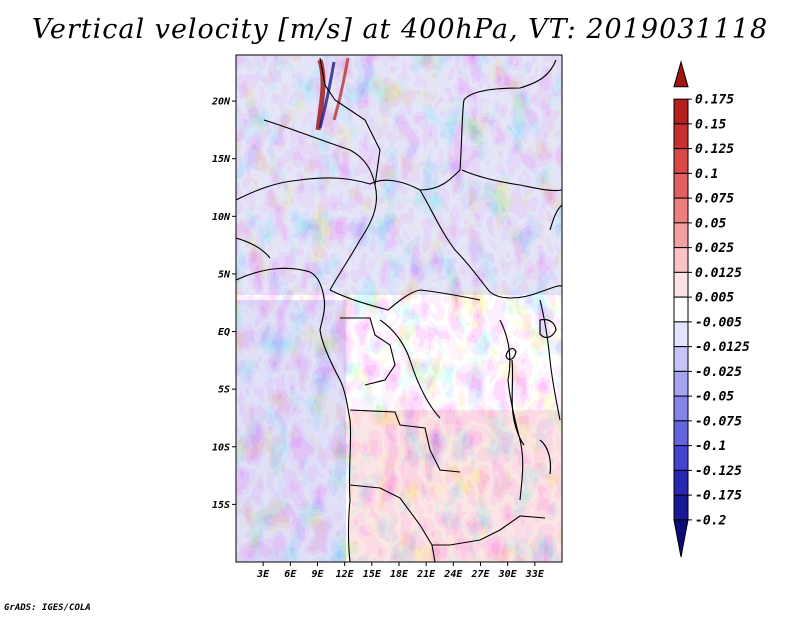 Image resolution: width=800 pixels, height=618 pixels. What do you see at coordinates (372, 574) in the screenshot?
I see `lon-tick-label: 15E` at bounding box center [372, 574].